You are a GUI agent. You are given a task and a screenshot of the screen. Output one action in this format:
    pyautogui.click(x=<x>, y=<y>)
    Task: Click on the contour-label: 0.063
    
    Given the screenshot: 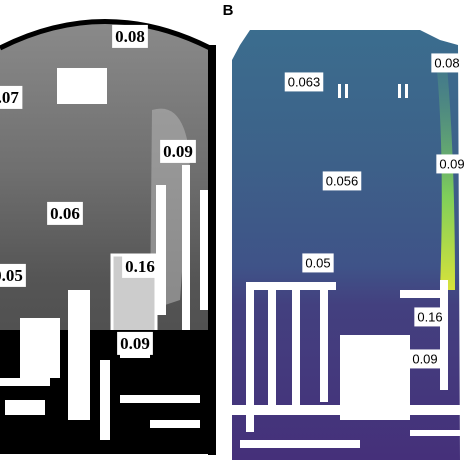 What is the action you would take?
    pyautogui.click(x=304, y=81)
    